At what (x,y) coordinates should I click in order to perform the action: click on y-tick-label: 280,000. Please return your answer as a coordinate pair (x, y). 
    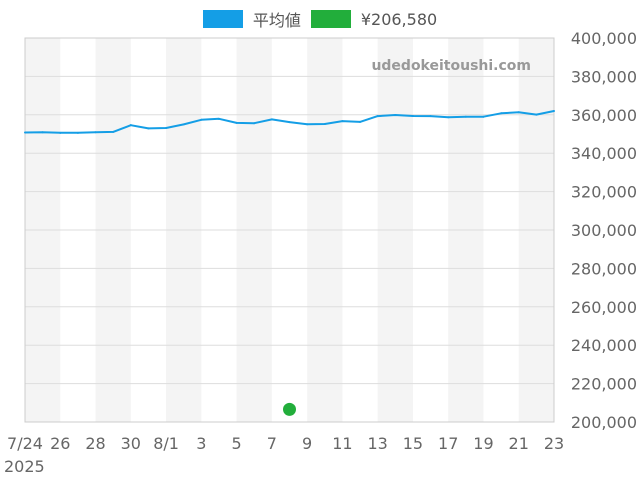
    Looking at the image, I should click on (604, 268).